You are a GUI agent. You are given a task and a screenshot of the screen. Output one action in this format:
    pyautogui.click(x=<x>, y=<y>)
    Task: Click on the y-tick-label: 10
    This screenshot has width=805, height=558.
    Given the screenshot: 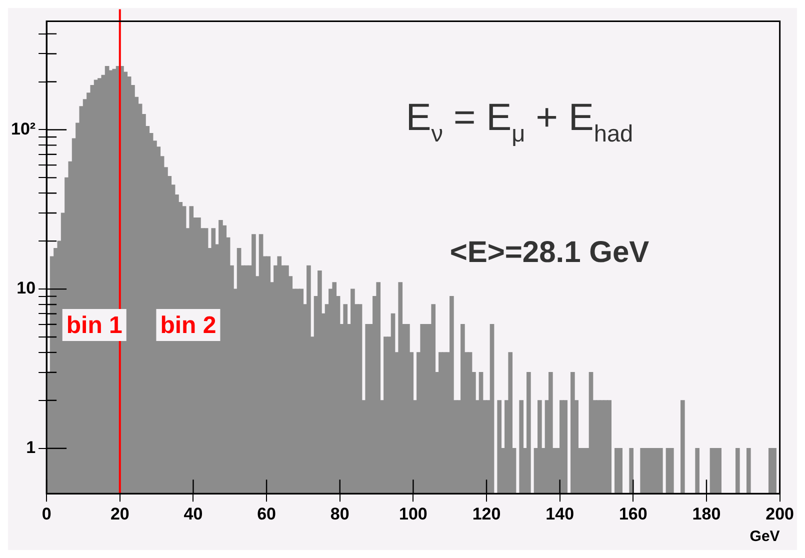 What is the action you would take?
    pyautogui.click(x=26, y=288)
    